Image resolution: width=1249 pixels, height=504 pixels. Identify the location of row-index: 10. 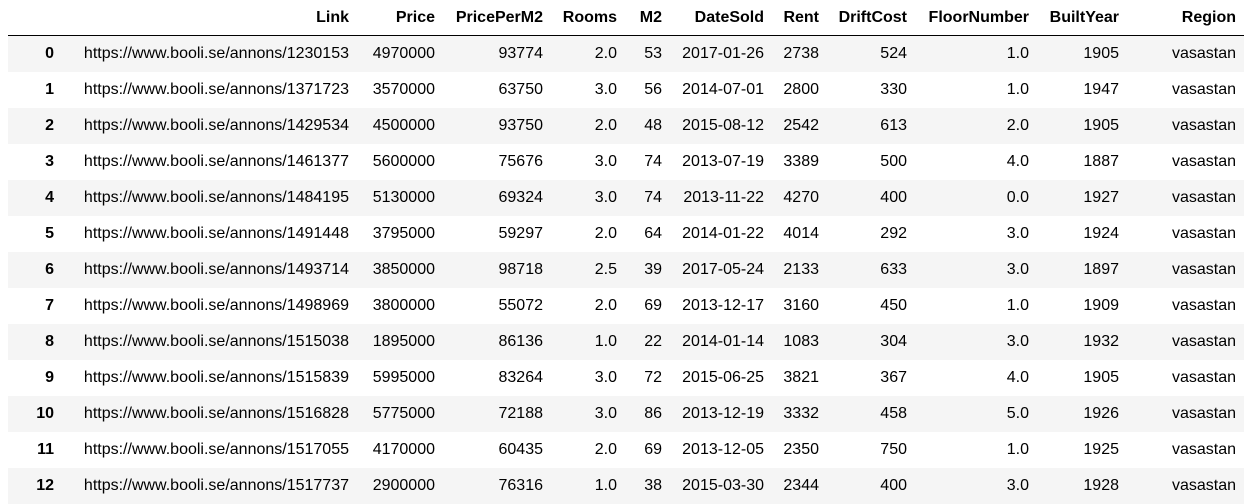
(45, 413).